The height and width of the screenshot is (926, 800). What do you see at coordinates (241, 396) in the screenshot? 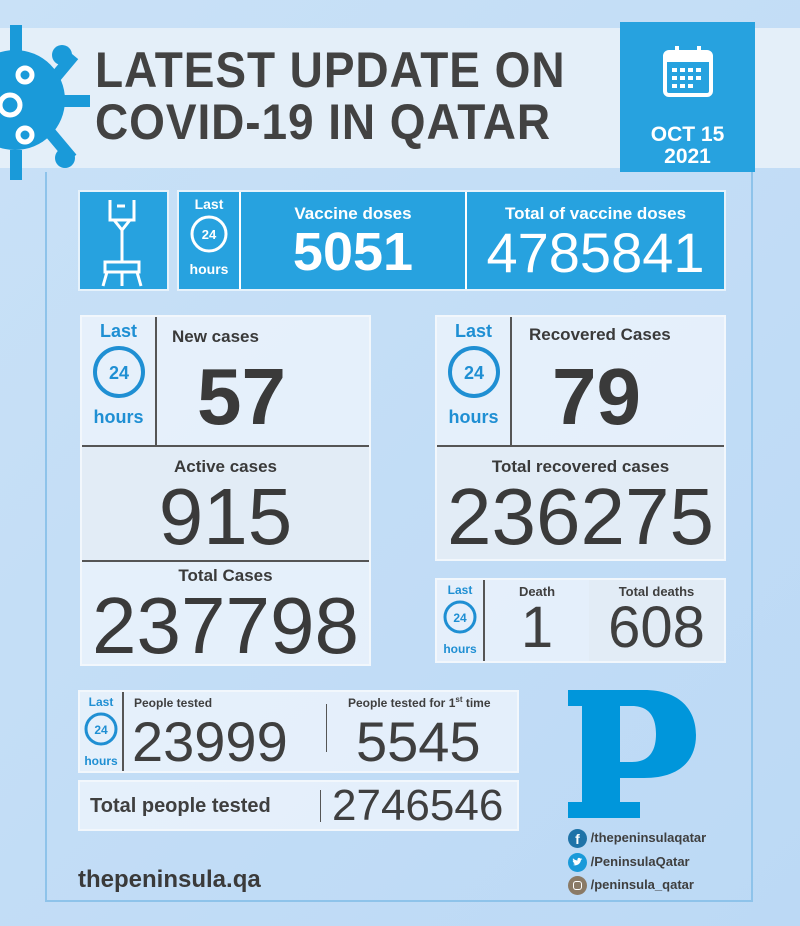
I see `new-cases-value: 57` at bounding box center [241, 396].